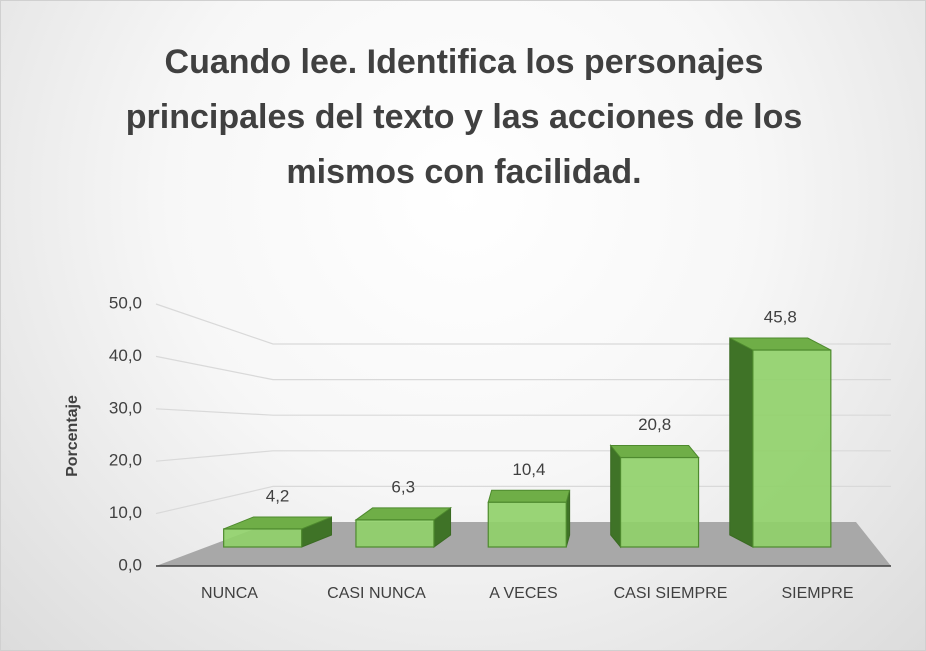 This screenshot has width=926, height=651. Describe the element at coordinates (125, 512) in the screenshot. I see `y-tick-label: 10,0` at that location.